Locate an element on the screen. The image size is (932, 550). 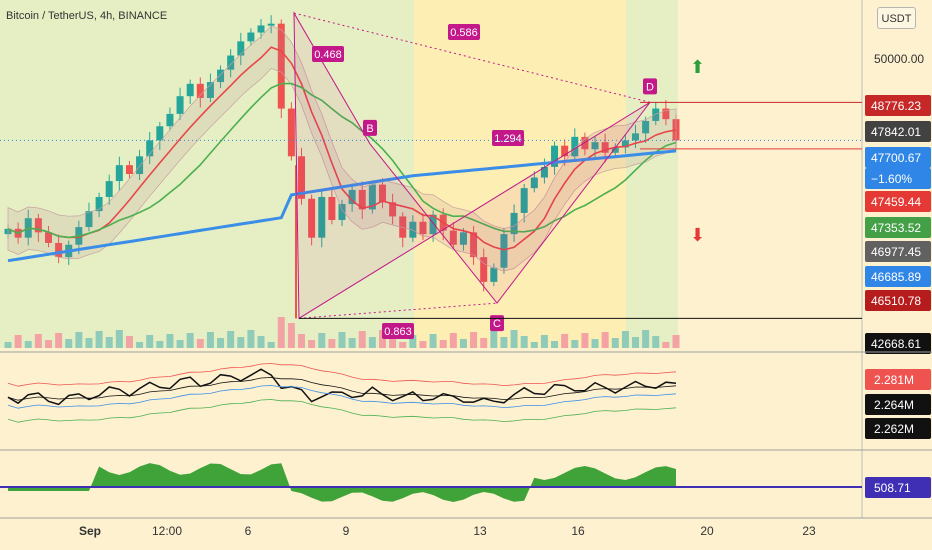
pattern-point-label: C is located at coordinates (497, 323).